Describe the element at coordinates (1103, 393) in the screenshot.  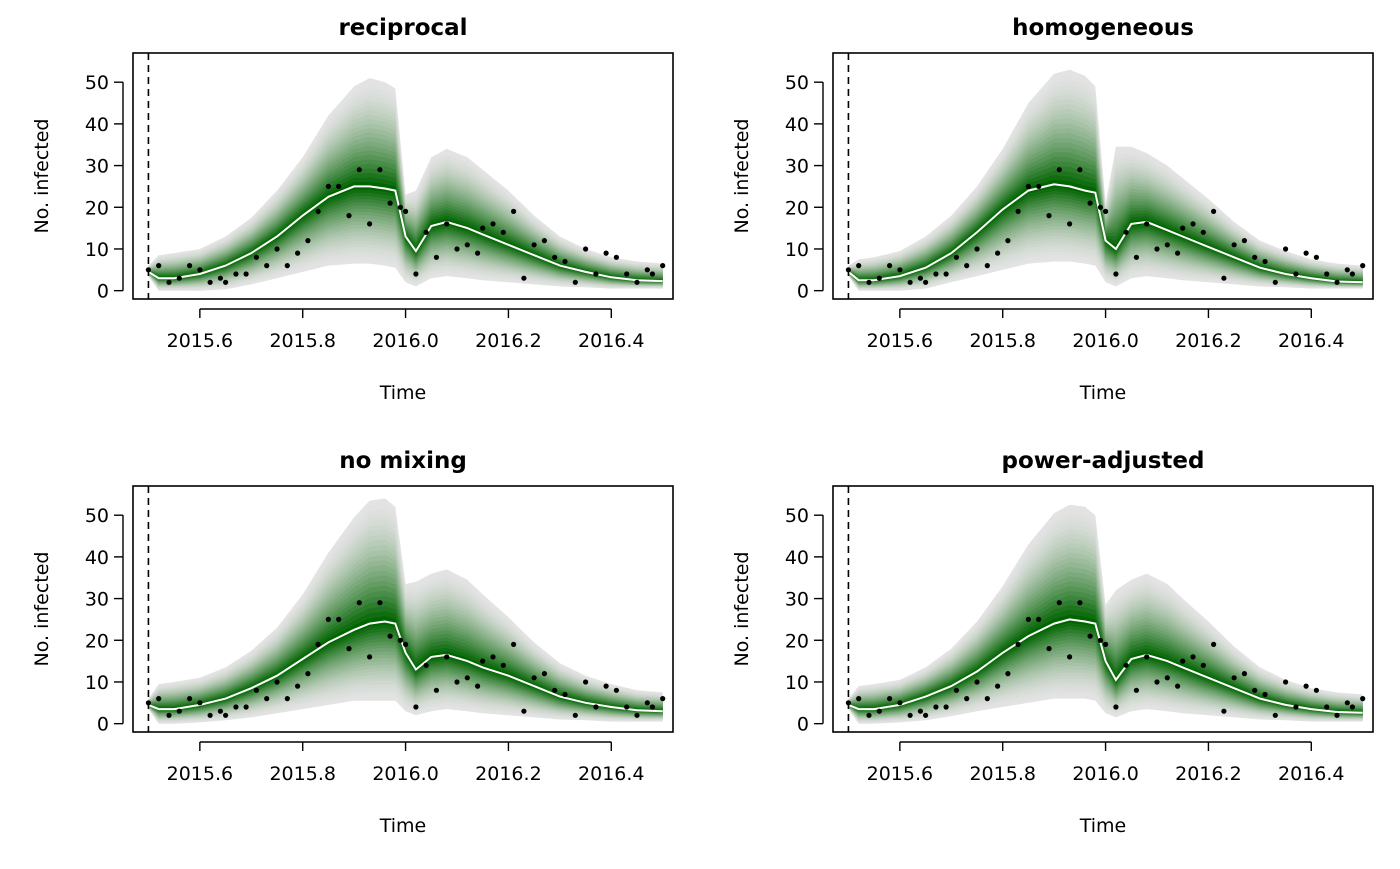
I see `x-axis-label: Time` at that location.